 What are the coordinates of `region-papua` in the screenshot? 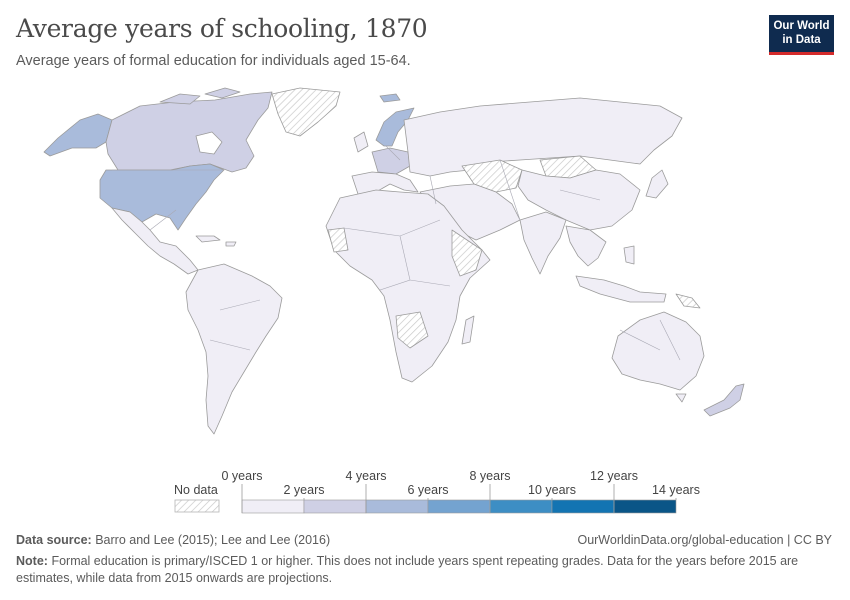 It's located at (688, 301).